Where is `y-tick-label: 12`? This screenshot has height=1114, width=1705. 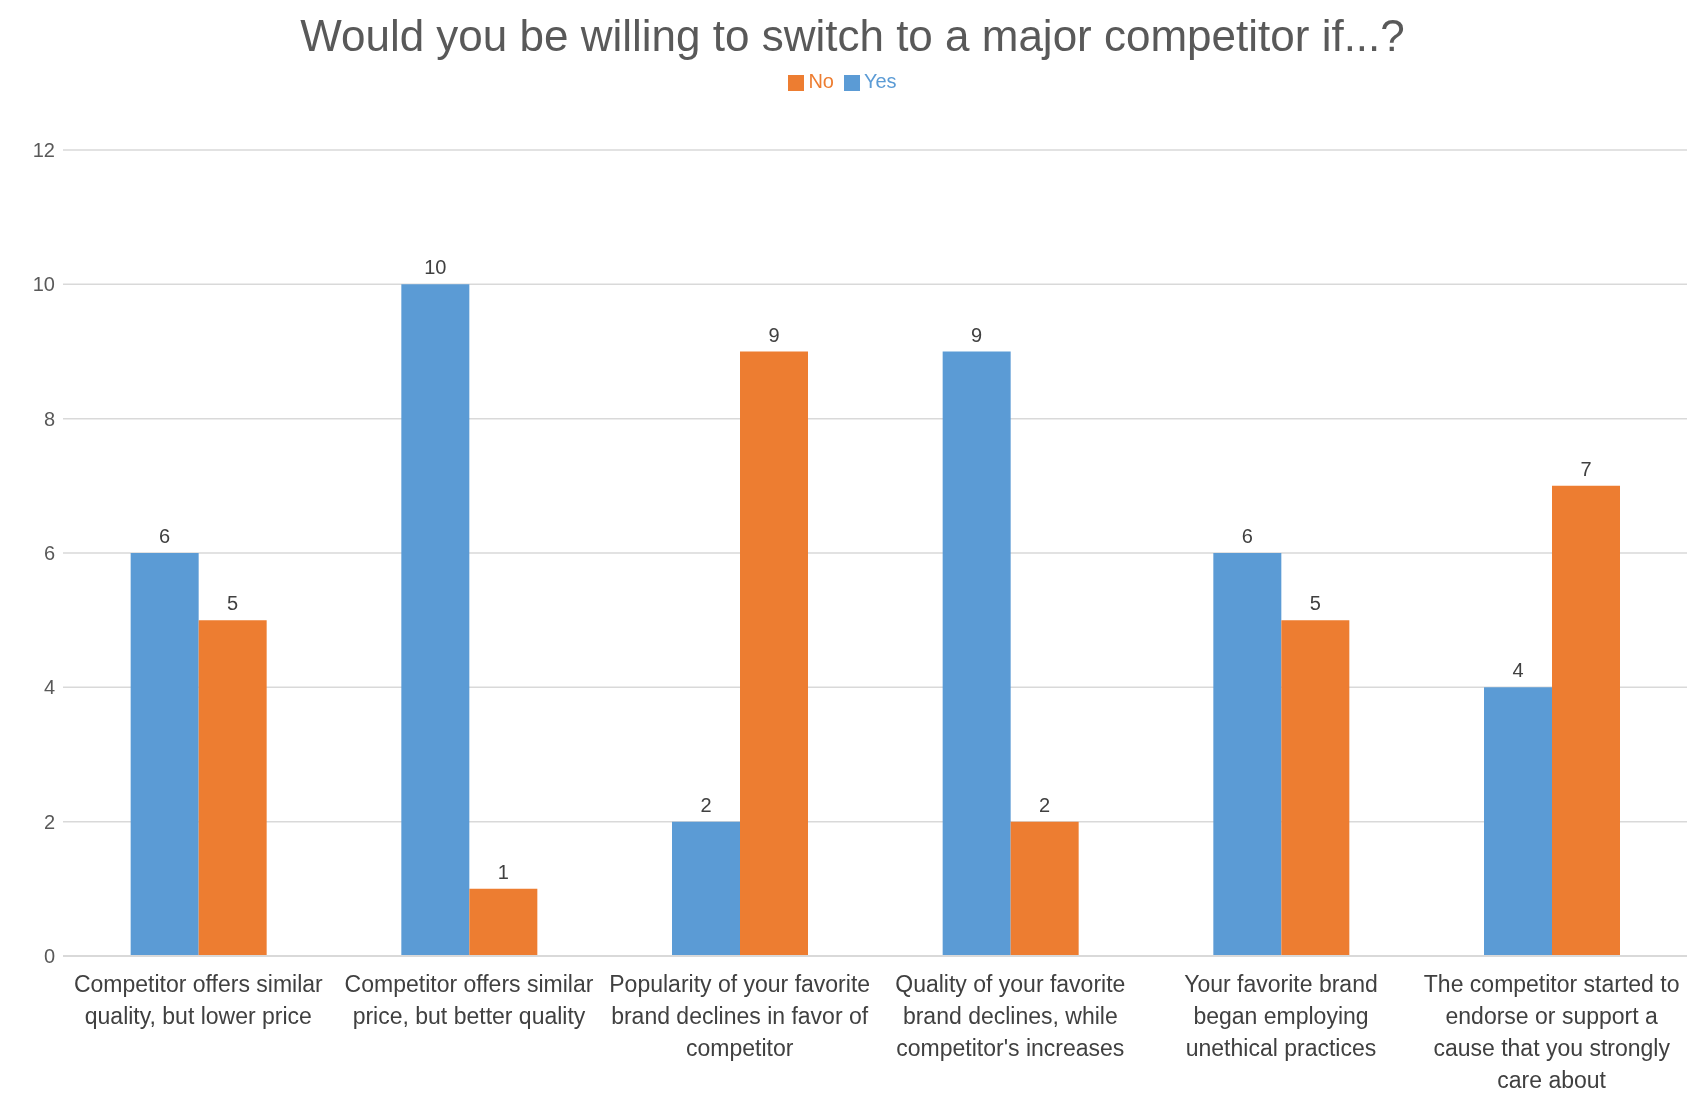
y-tick-label: 12 is located at coordinates (43, 150).